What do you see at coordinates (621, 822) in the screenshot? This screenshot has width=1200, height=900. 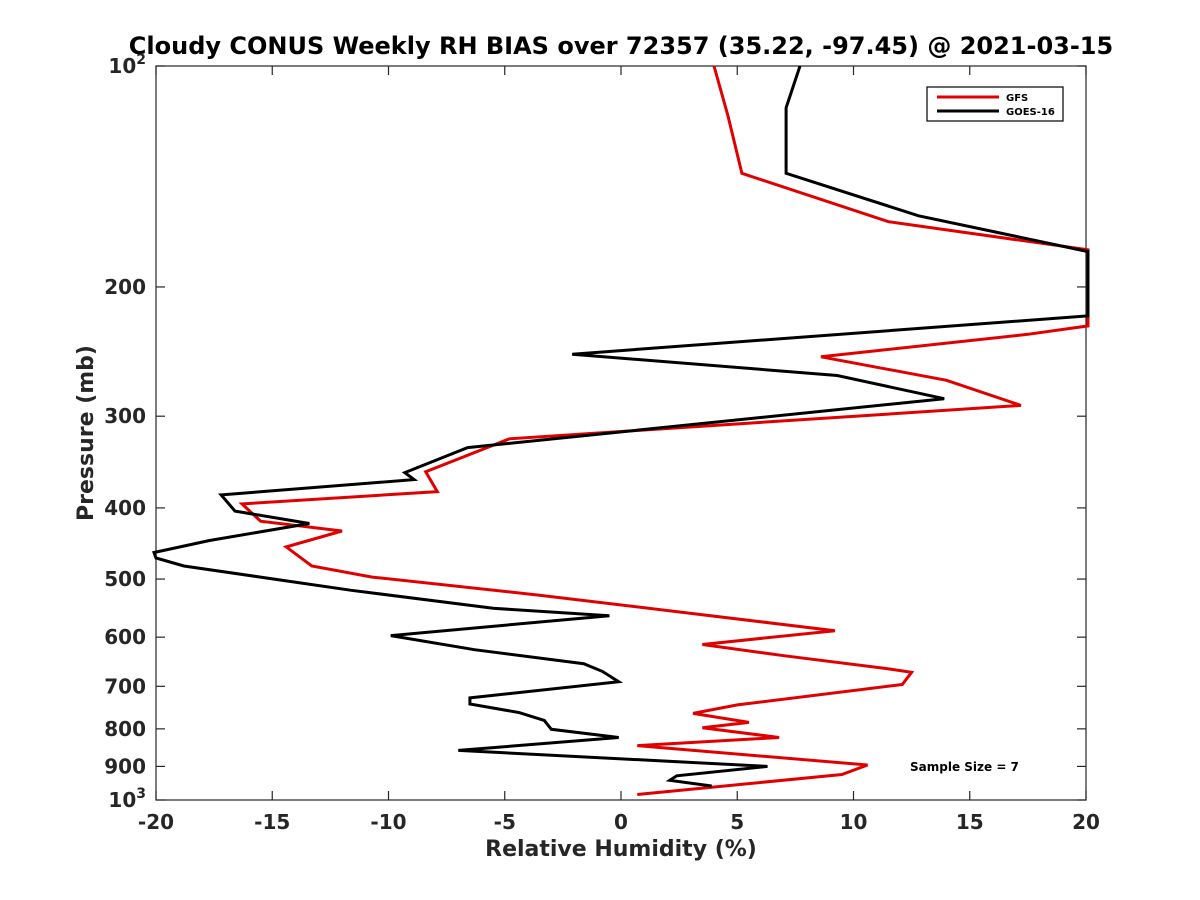 I see `x-tick-label: 0` at bounding box center [621, 822].